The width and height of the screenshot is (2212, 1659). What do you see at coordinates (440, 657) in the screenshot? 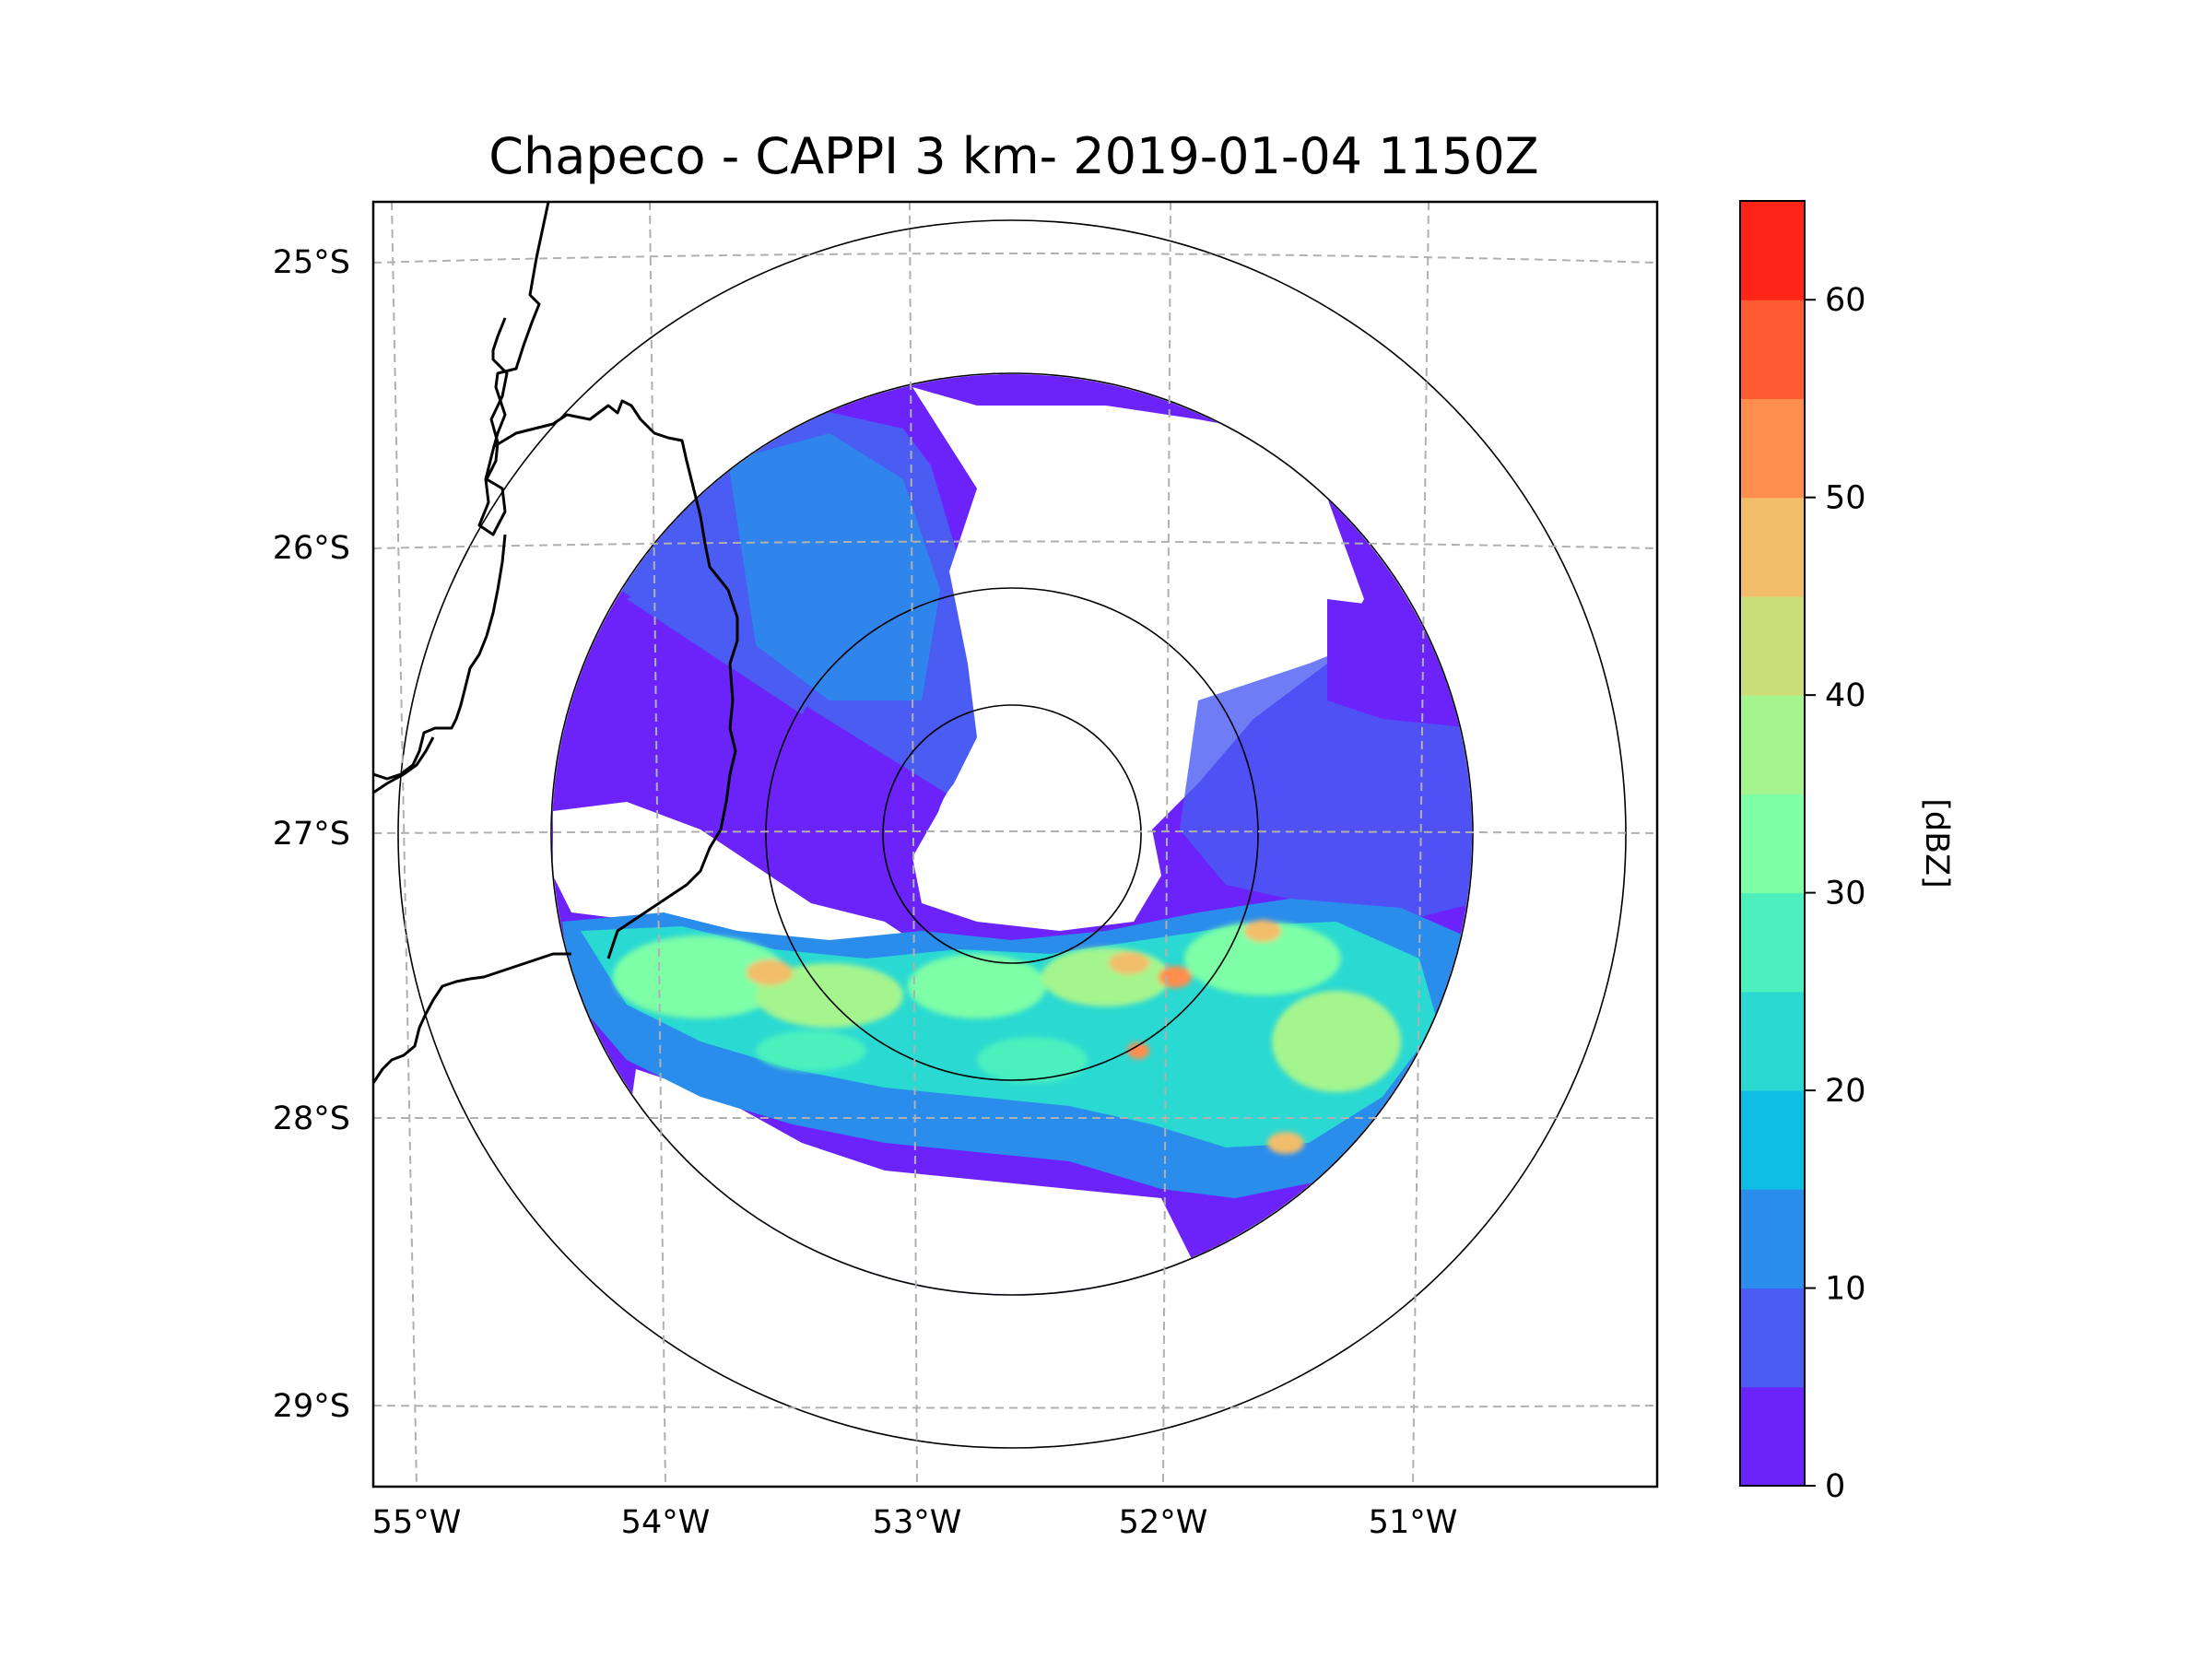
I see `border-uruguay-river` at bounding box center [440, 657].